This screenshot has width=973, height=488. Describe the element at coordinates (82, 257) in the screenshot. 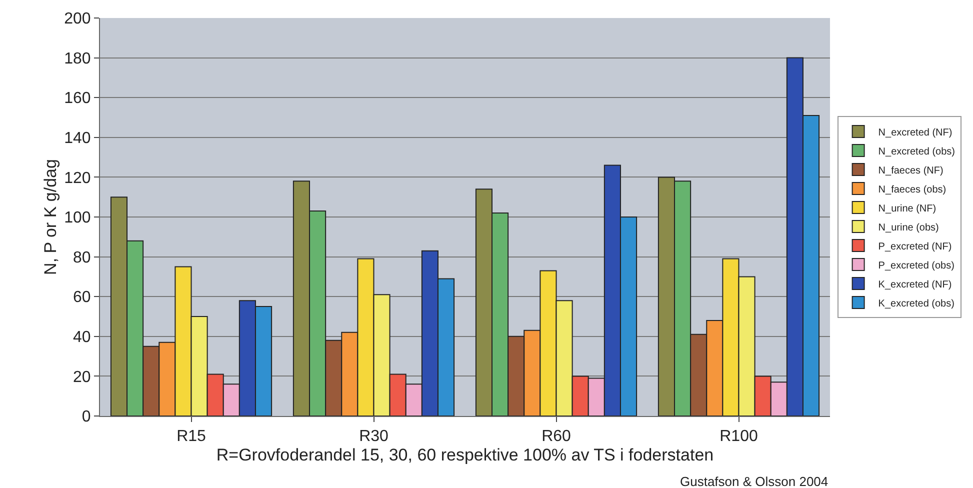

I see `y-tick-label: 80` at that location.